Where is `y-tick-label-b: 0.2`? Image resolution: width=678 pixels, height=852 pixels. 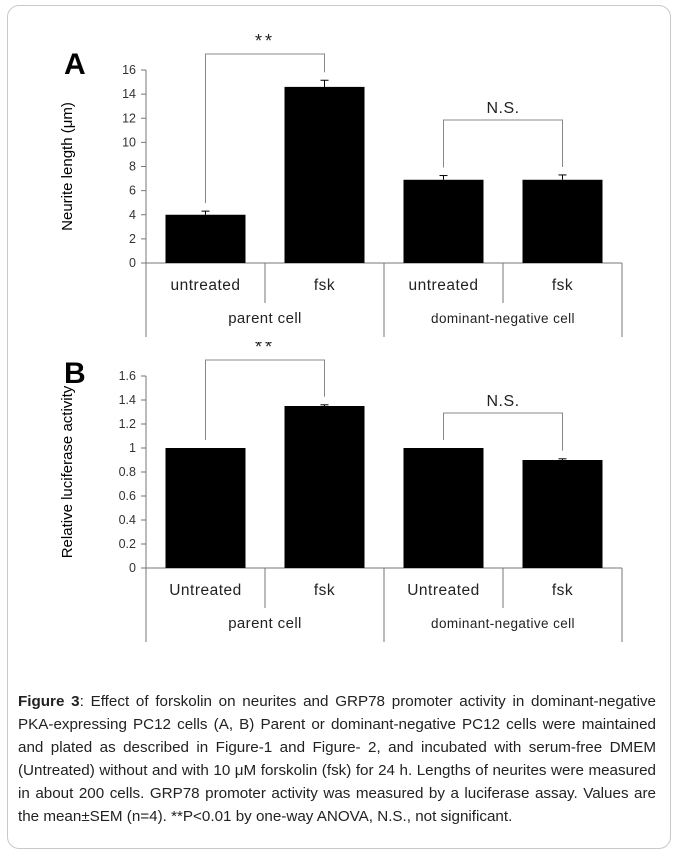
y-tick-label-b: 0.2 is located at coordinates (127, 544).